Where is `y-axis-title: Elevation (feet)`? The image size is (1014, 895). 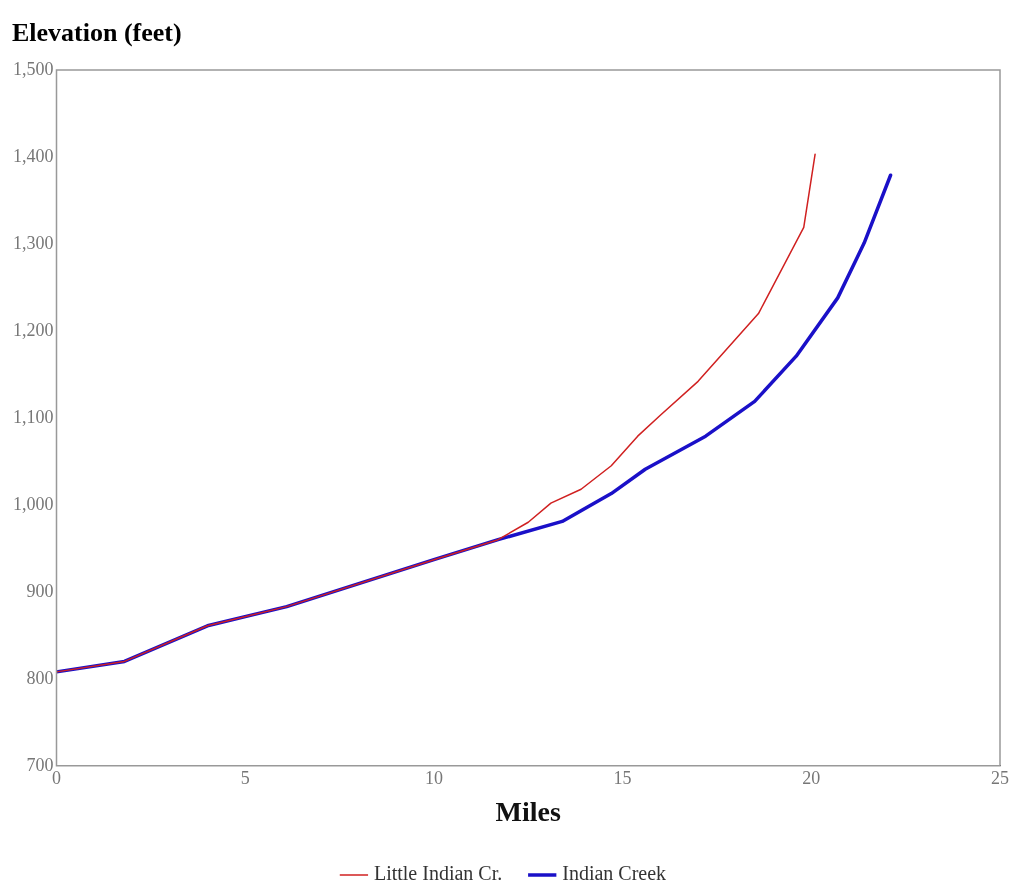
y-axis-title: Elevation (feet) is located at coordinates (97, 33).